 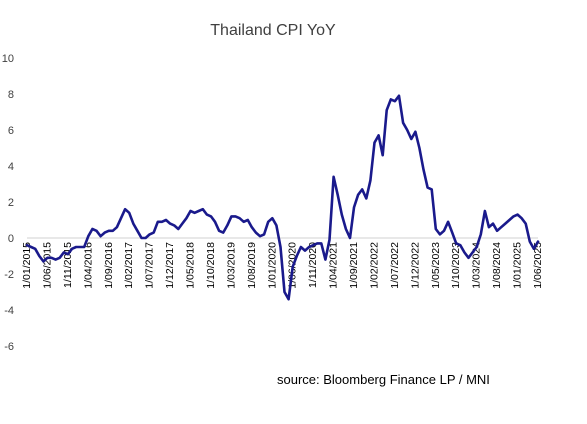 What do you see at coordinates (11, 239) in the screenshot?
I see `y-tick-label: 0` at bounding box center [11, 239].